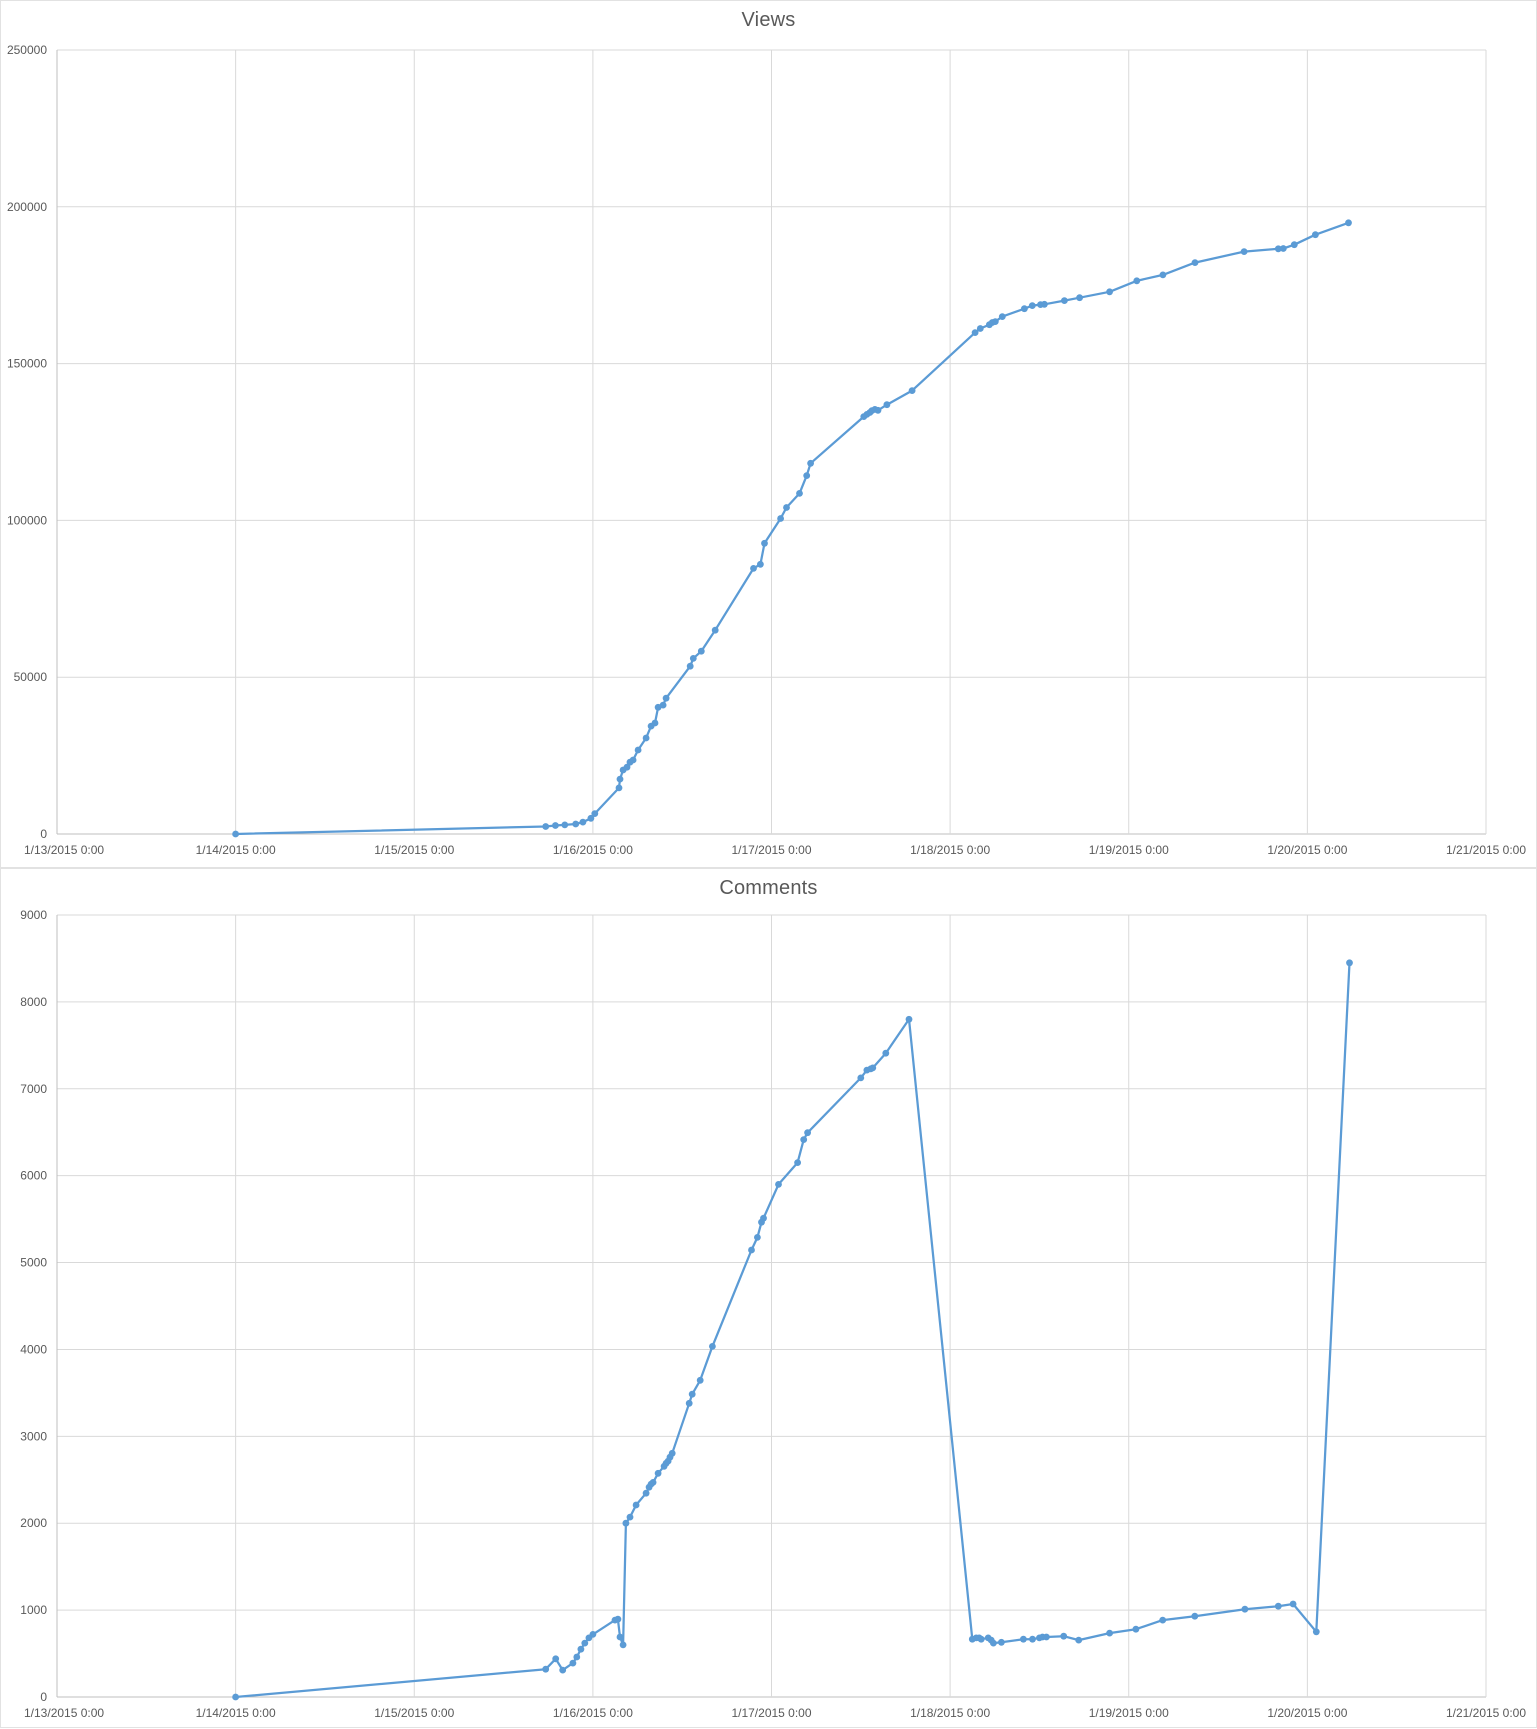 The height and width of the screenshot is (1729, 1537). I want to click on y-tick-label: 100000, so click(27, 520).